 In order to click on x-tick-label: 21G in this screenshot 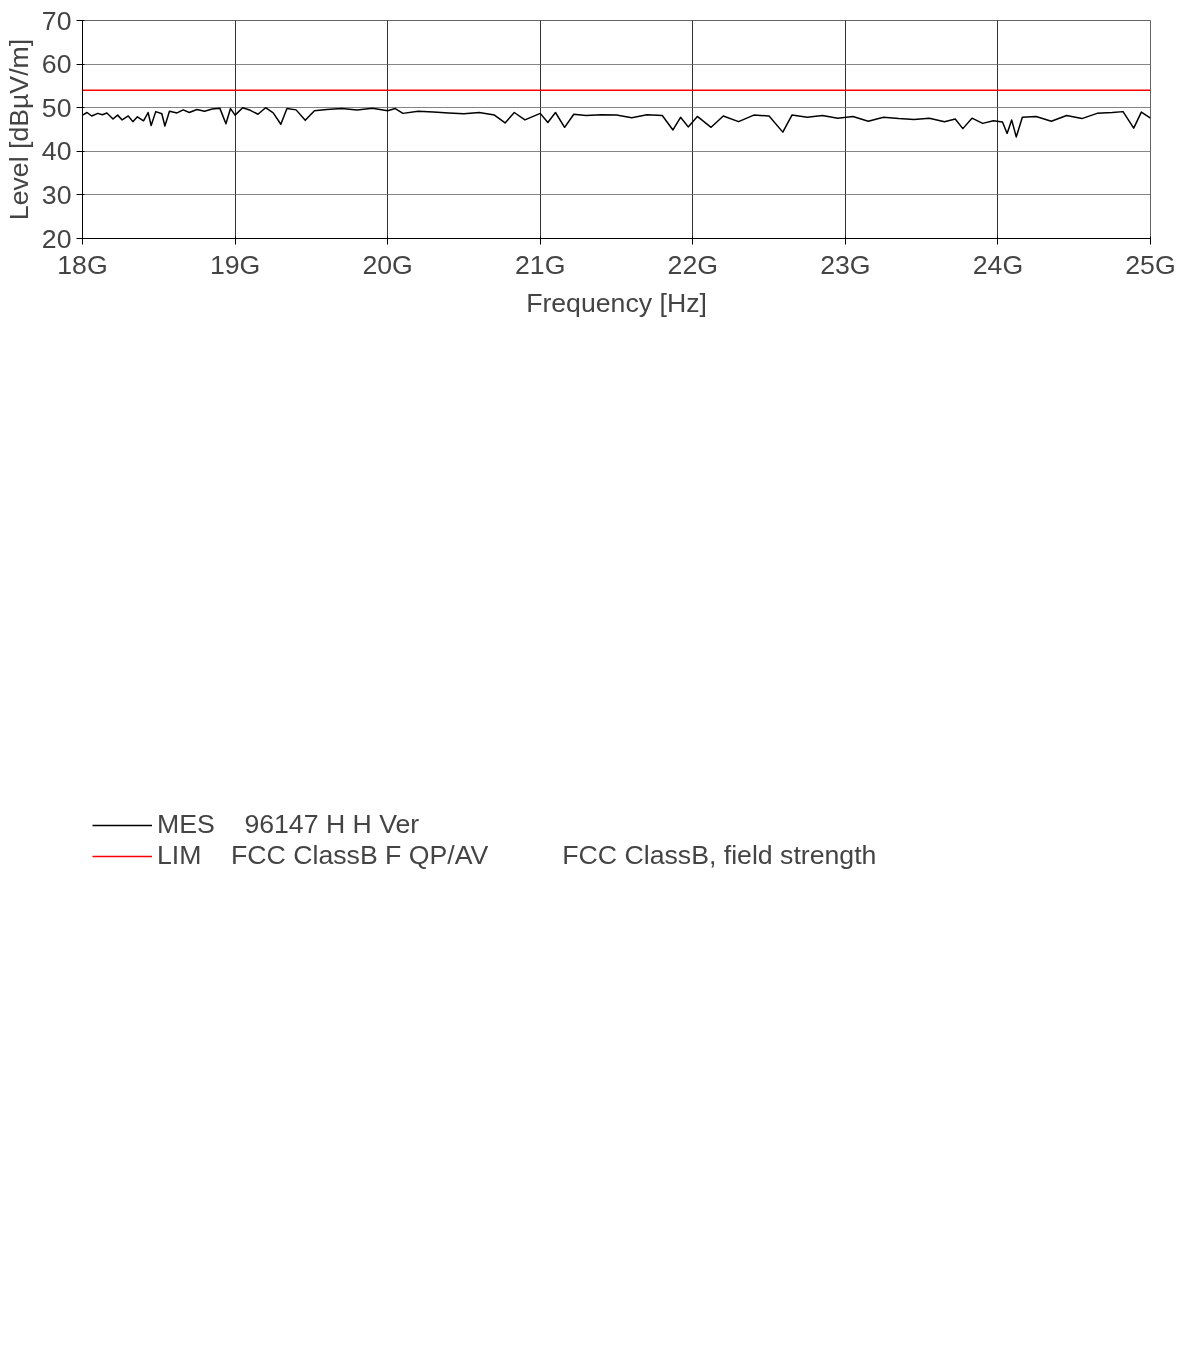, I will do `click(540, 264)`.